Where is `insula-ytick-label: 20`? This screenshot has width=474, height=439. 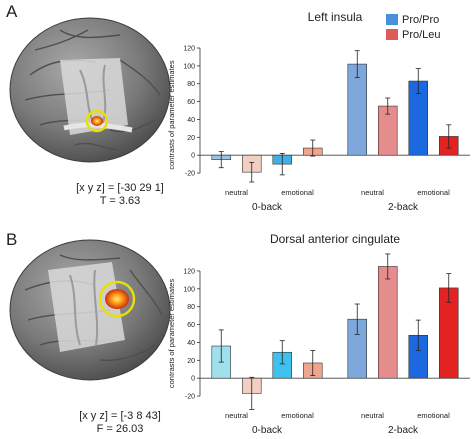 insula-ytick-label: 20 is located at coordinates (191, 138).